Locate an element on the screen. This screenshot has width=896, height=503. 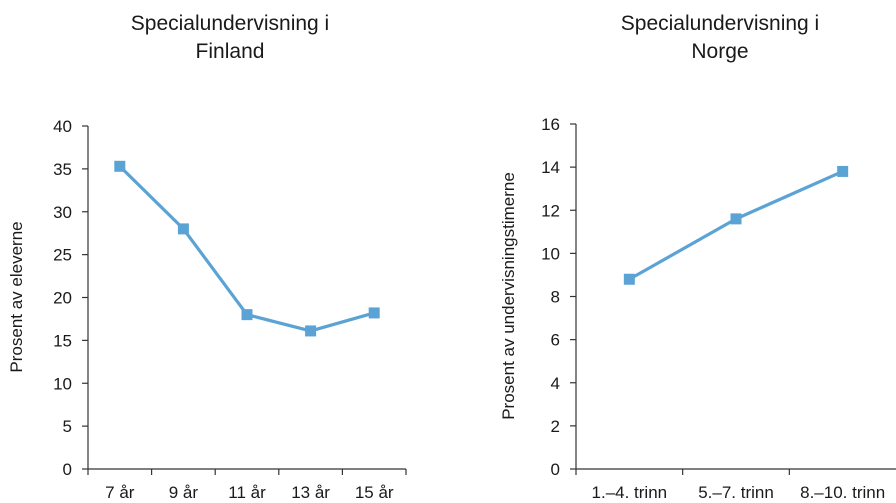
chart-norge-x-tick-label: 1.–4. trinn is located at coordinates (630, 492).